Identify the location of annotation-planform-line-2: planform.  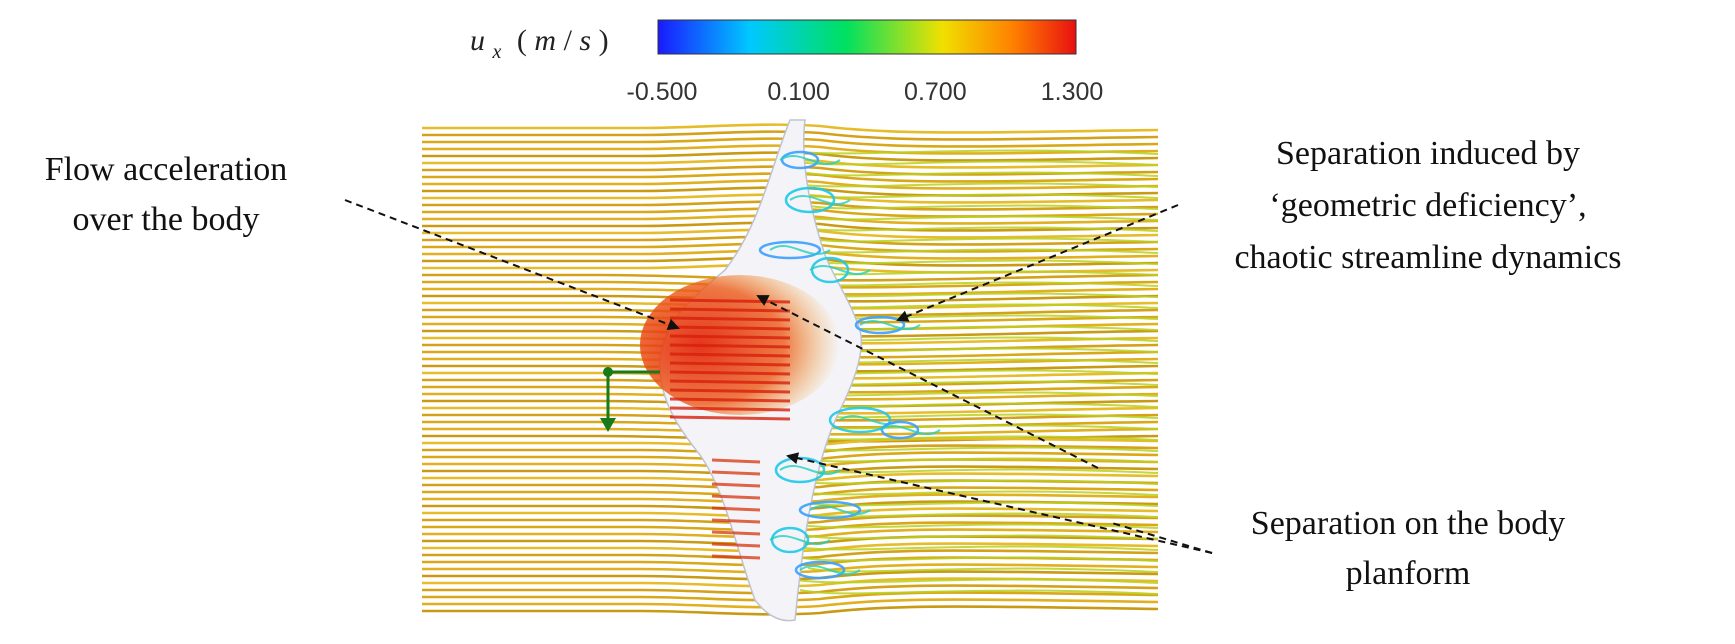
(1408, 573).